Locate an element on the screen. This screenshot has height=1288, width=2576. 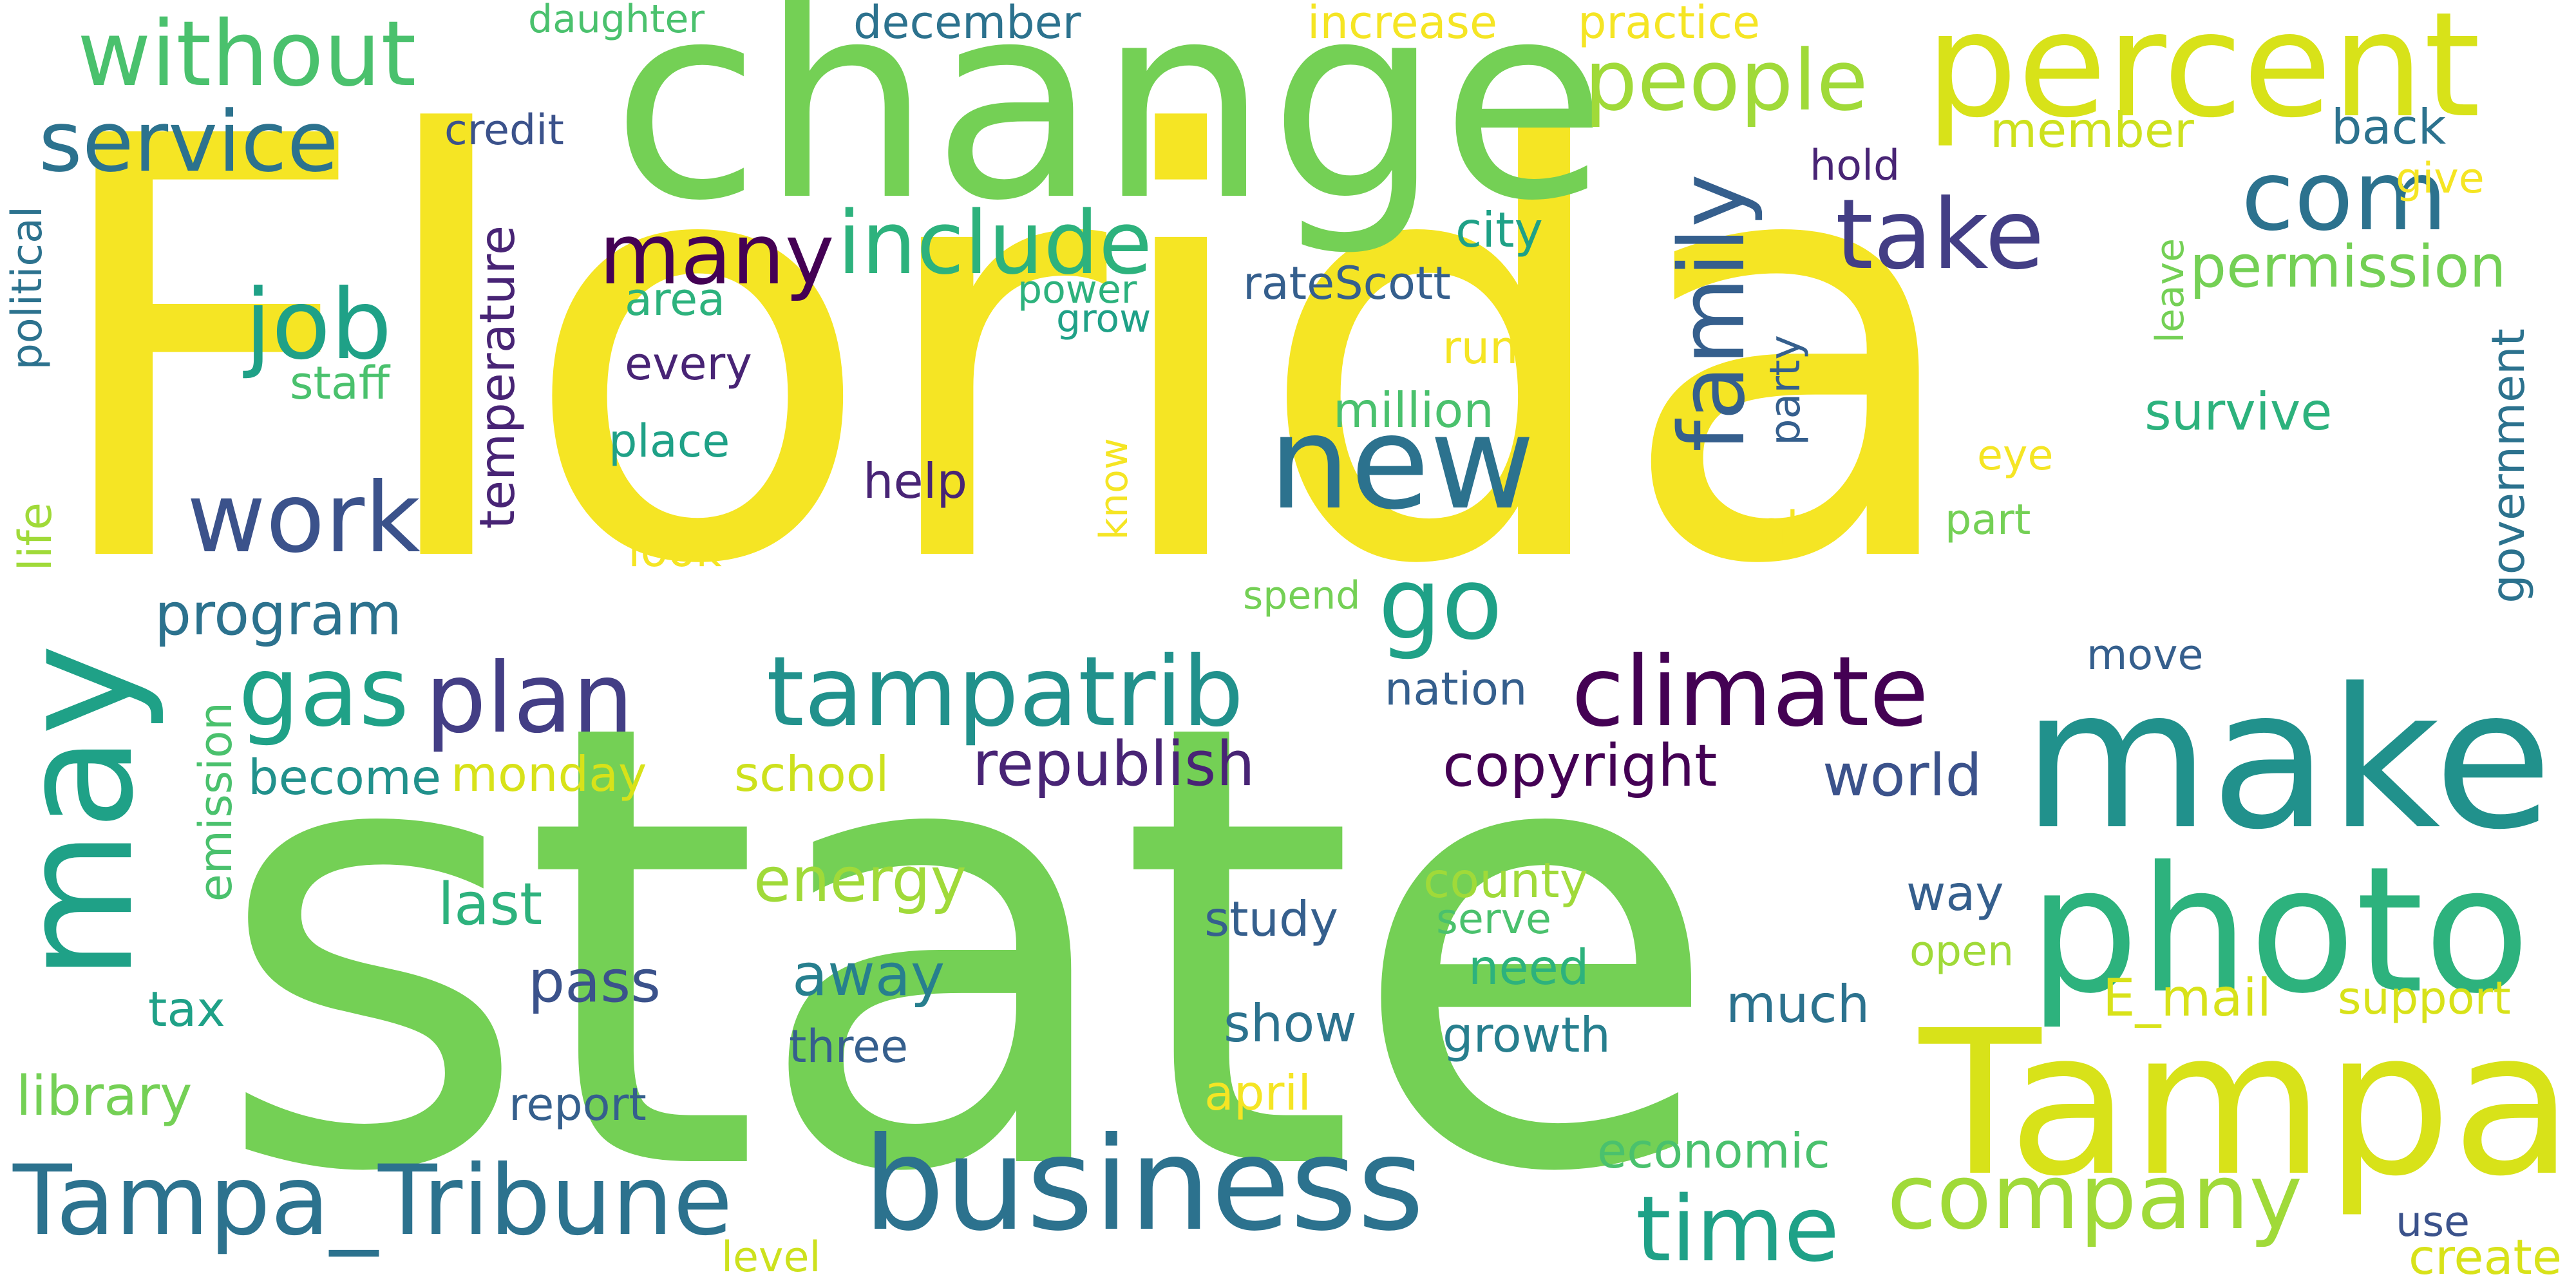
word-tampa-tribune: Tampa_Tribune is located at coordinates (373, 1201).